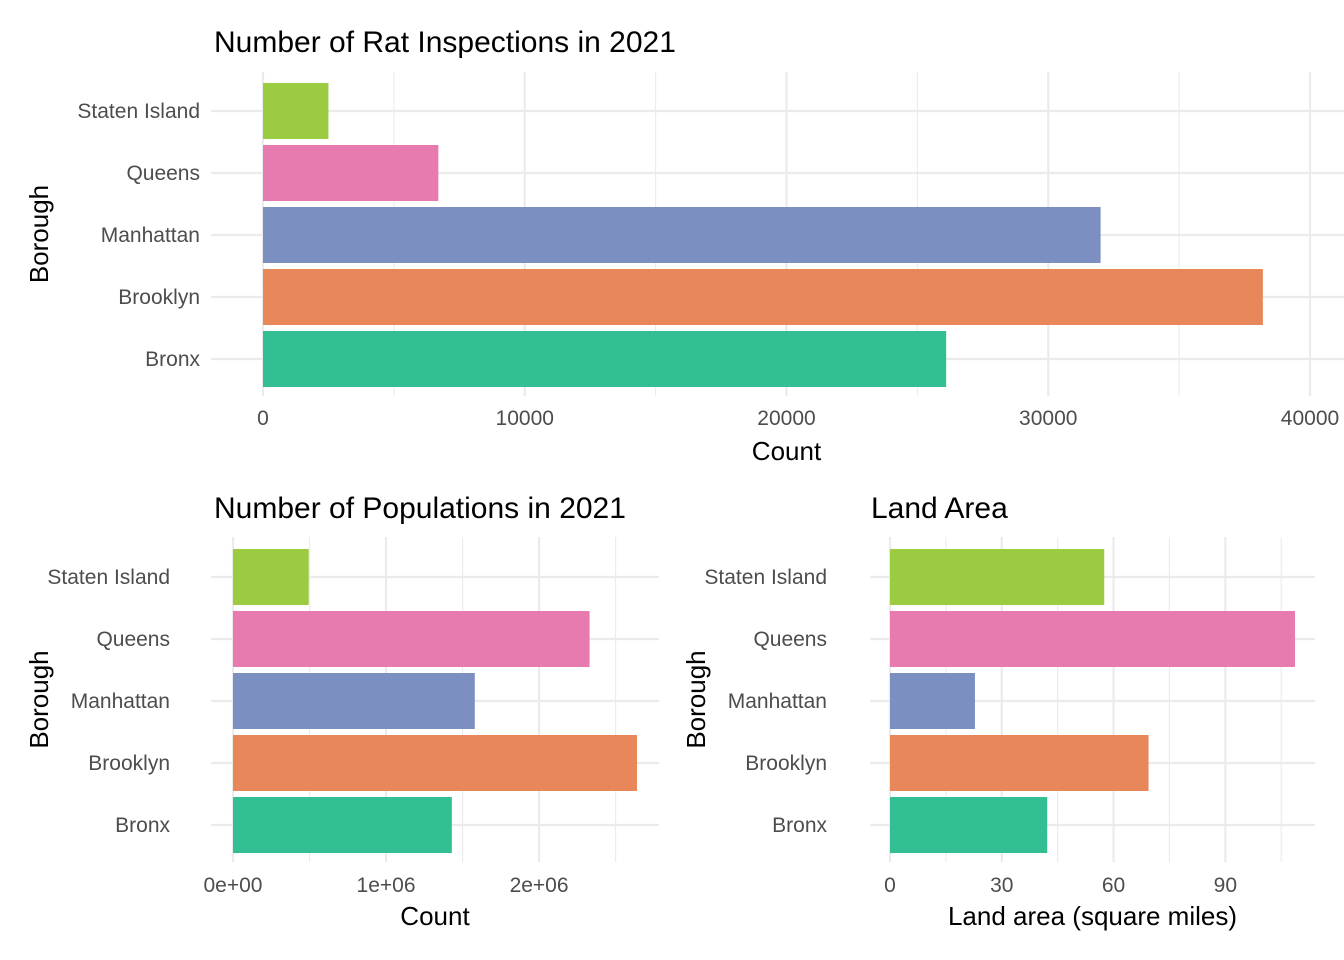 The image size is (1344, 960). I want to click on x-tick-label: 10000, so click(525, 418).